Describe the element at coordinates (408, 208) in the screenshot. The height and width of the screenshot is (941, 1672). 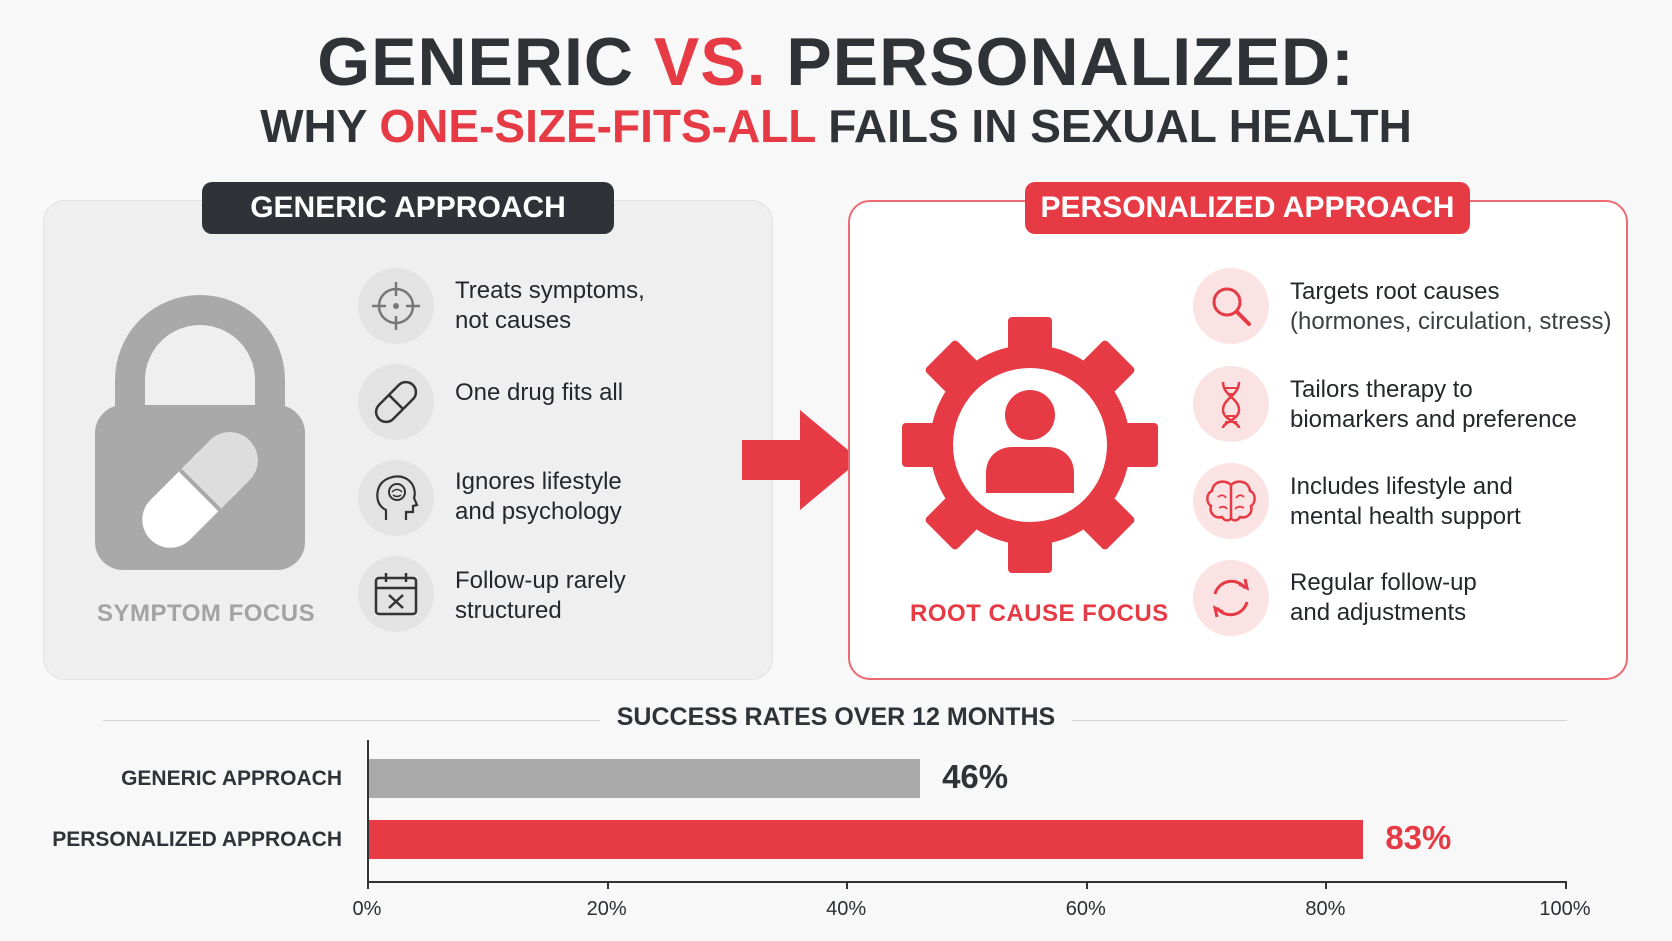
I see `generic-approach-label: GENERIC APPROACH` at that location.